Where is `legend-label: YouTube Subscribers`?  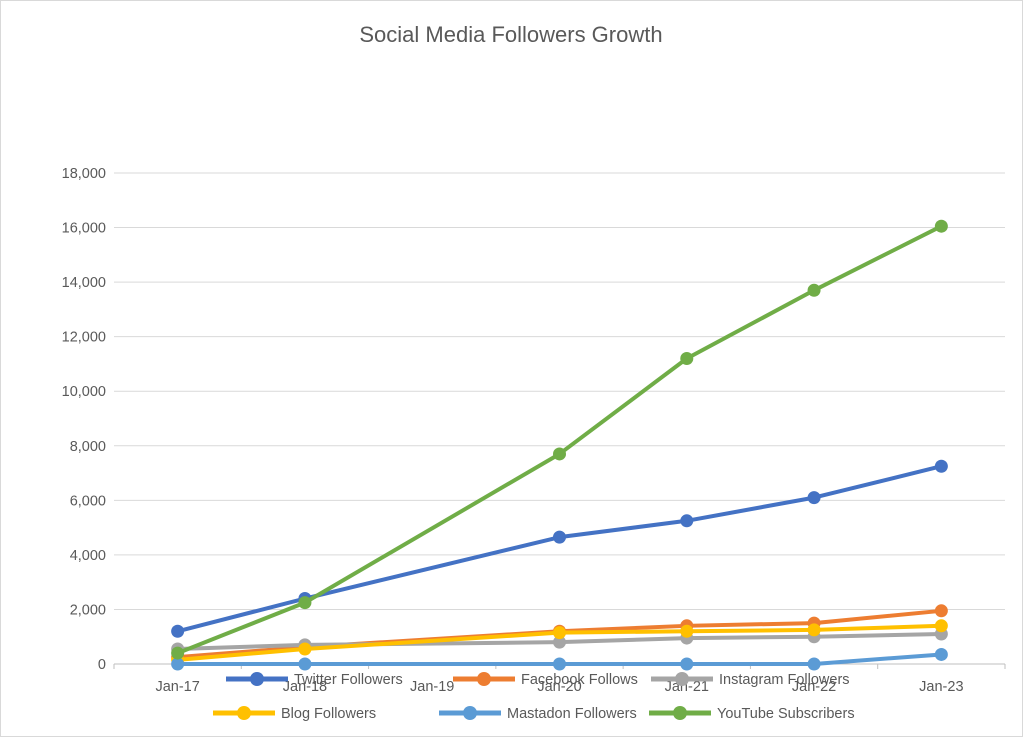 legend-label: YouTube Subscribers is located at coordinates (786, 714).